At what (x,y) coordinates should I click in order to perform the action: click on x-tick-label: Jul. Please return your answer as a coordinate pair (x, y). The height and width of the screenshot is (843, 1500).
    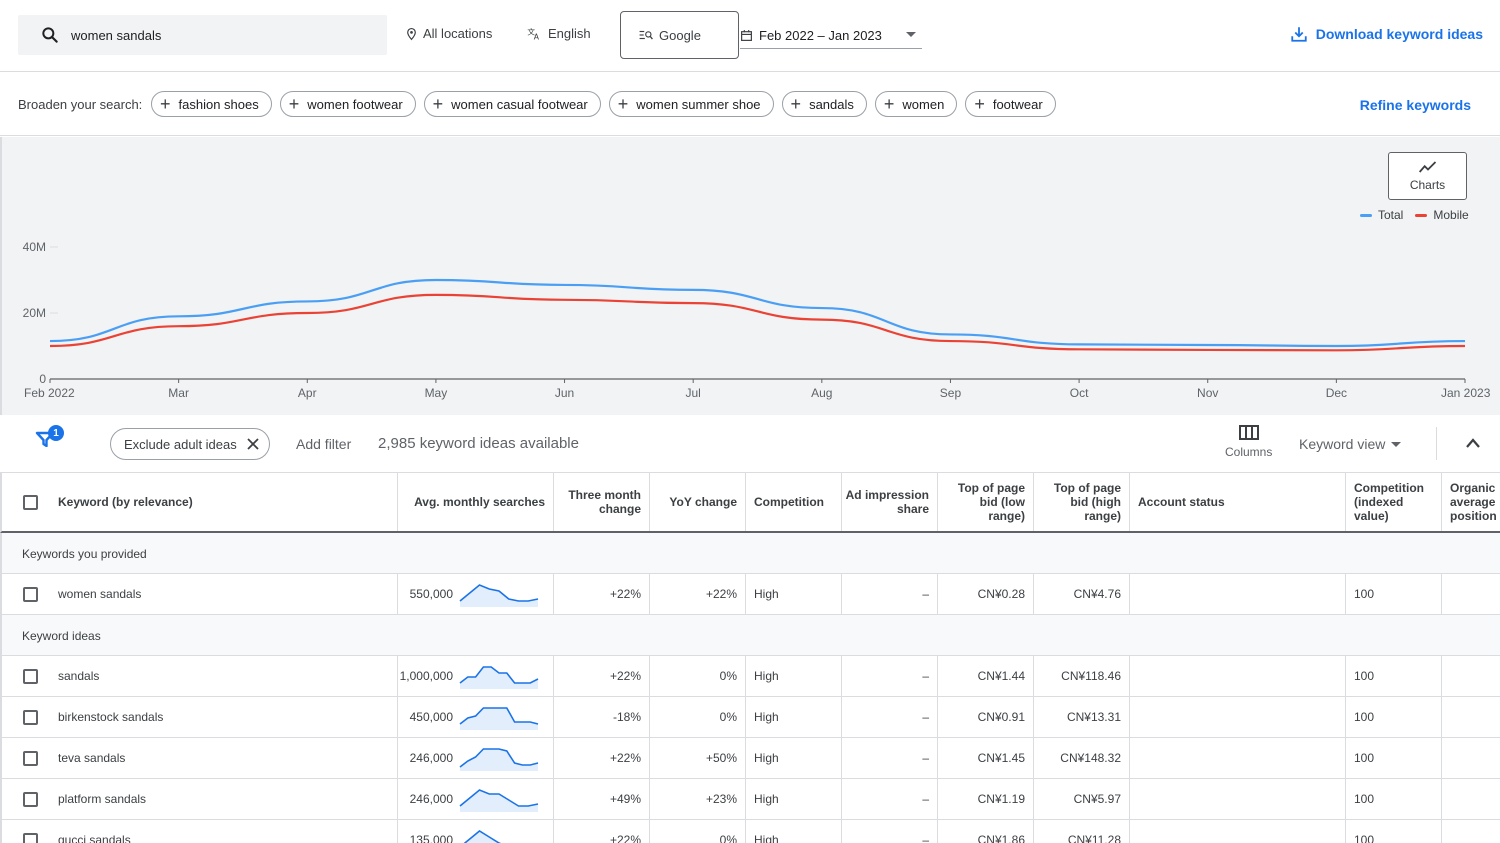
    Looking at the image, I should click on (693, 393).